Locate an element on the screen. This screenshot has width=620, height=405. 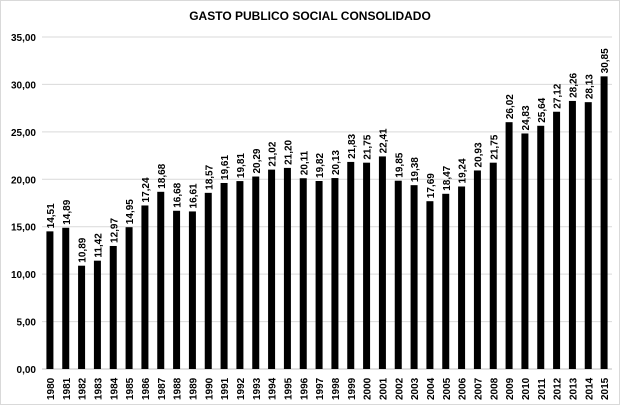
x-tick-label: 1995 is located at coordinates (288, 388).